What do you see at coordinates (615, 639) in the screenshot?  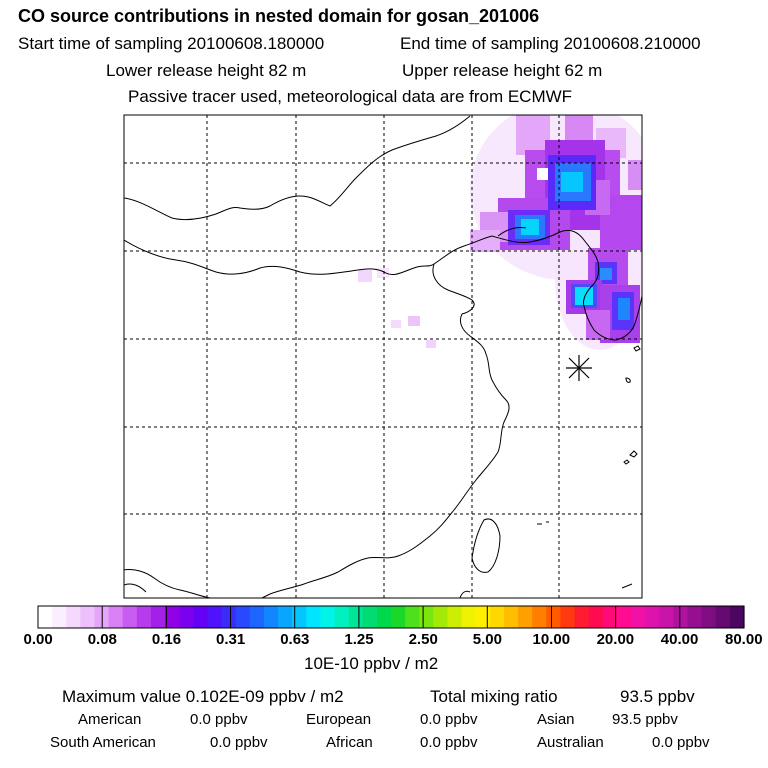 I see `colorbar-tick-label: 20.00` at bounding box center [615, 639].